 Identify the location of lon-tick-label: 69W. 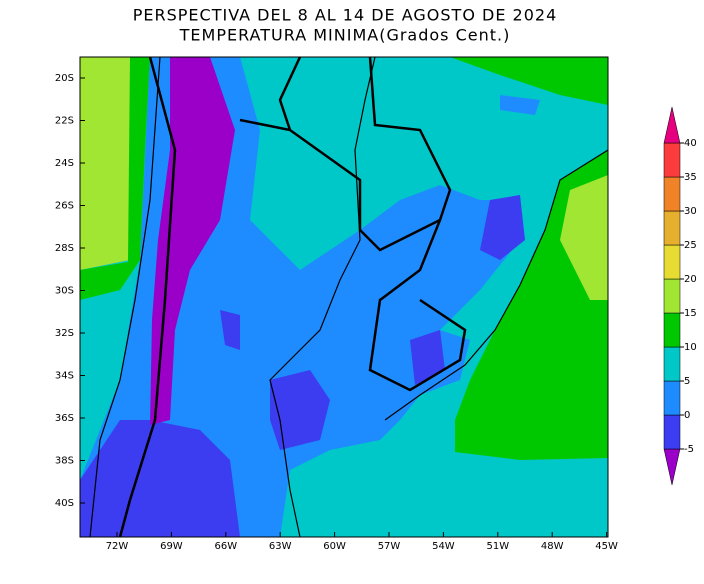
(171, 546).